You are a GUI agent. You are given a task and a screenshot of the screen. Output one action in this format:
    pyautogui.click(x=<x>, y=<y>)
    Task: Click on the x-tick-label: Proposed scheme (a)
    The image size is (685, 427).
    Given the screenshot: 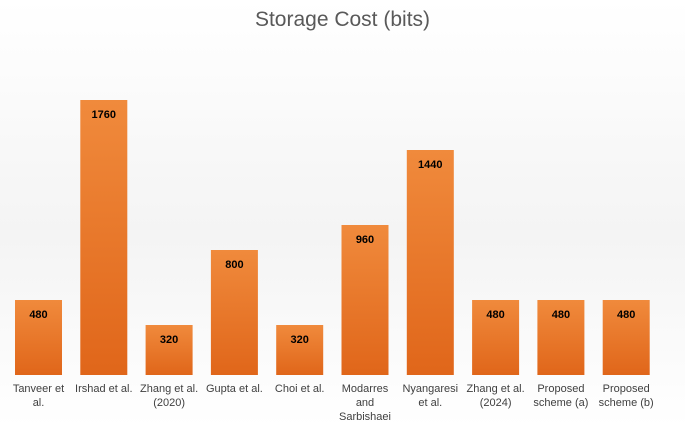 What is the action you would take?
    pyautogui.click(x=561, y=396)
    